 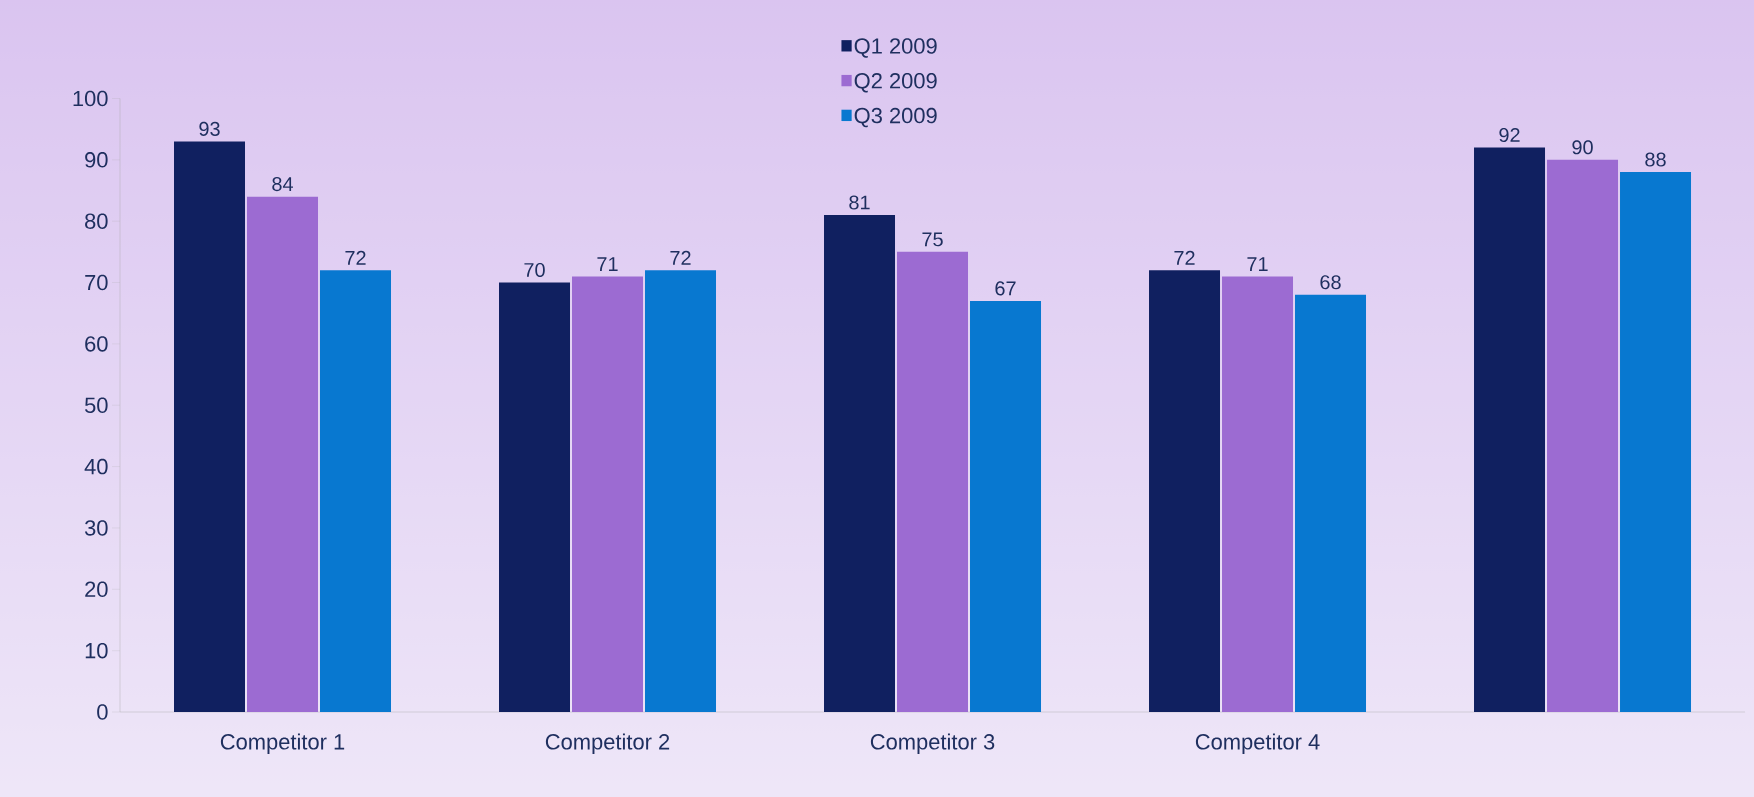 What do you see at coordinates (1257, 743) in the screenshot?
I see `x-tick-label: Competitor 4` at bounding box center [1257, 743].